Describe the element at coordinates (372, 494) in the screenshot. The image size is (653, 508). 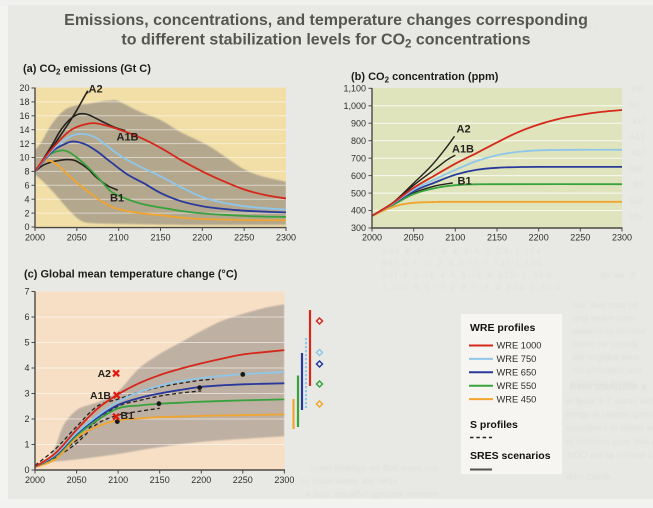
I see `svg-text: e bssc wockifvh gprcmar rmvtwm` at that location.